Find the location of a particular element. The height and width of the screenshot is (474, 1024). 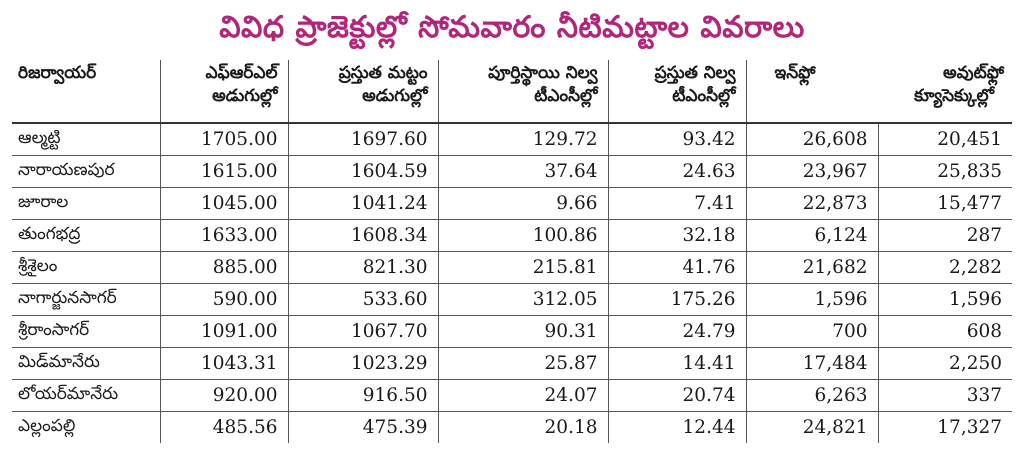

cell-current-storage: 20.74 is located at coordinates (676, 395).